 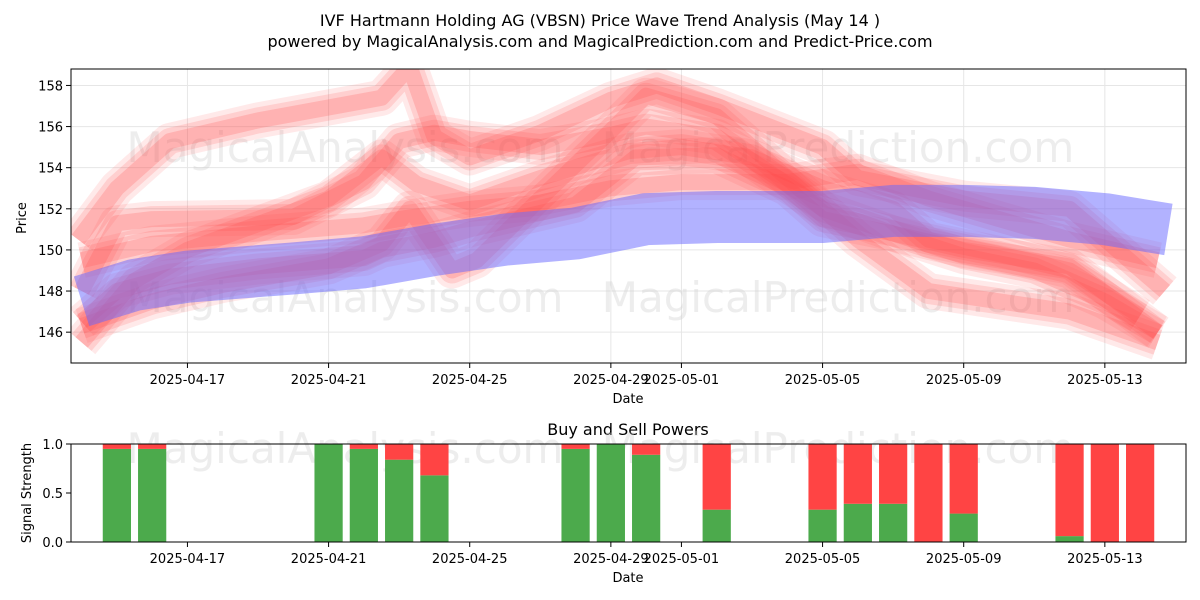 What do you see at coordinates (50, 333) in the screenshot?
I see `price-ytick-label-0: 146` at bounding box center [50, 333].